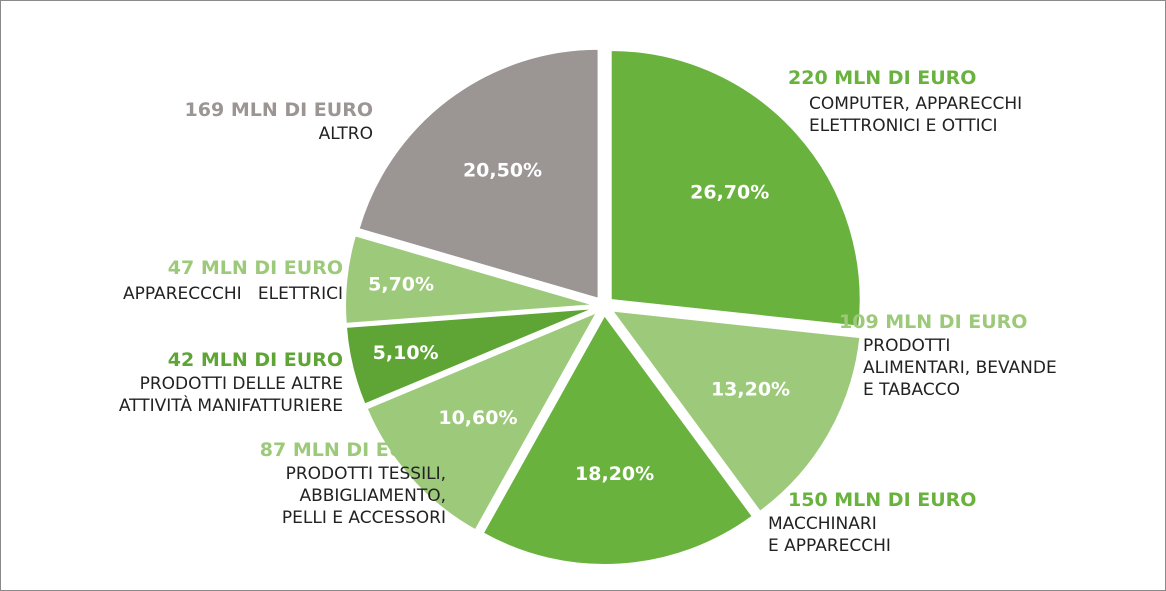 This screenshot has height=591, width=1166. I want to click on amount-label: 220 MLN DI EURO, so click(882, 78).